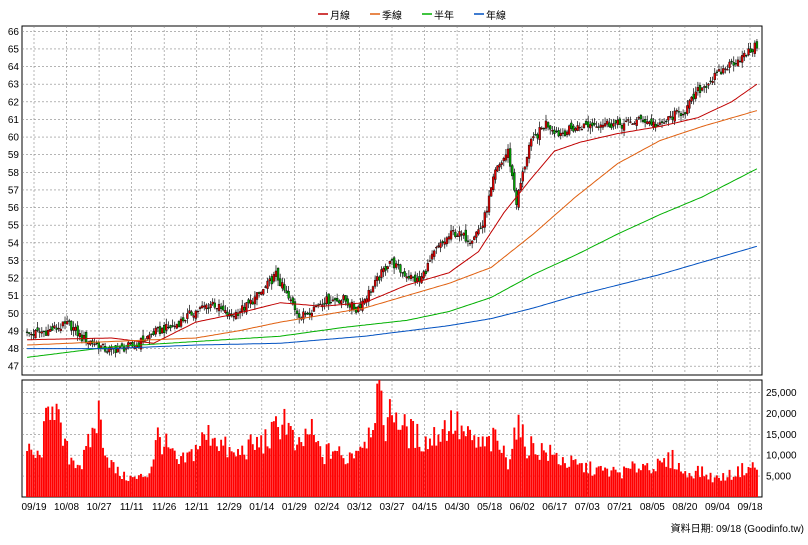  Describe the element at coordinates (749, 507) in the screenshot. I see `x-tick-label-22: 09/18` at that location.